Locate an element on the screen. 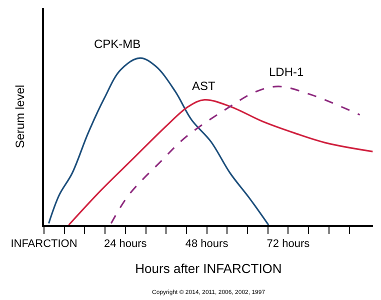 The image size is (381, 300). series-label: AST is located at coordinates (204, 86).